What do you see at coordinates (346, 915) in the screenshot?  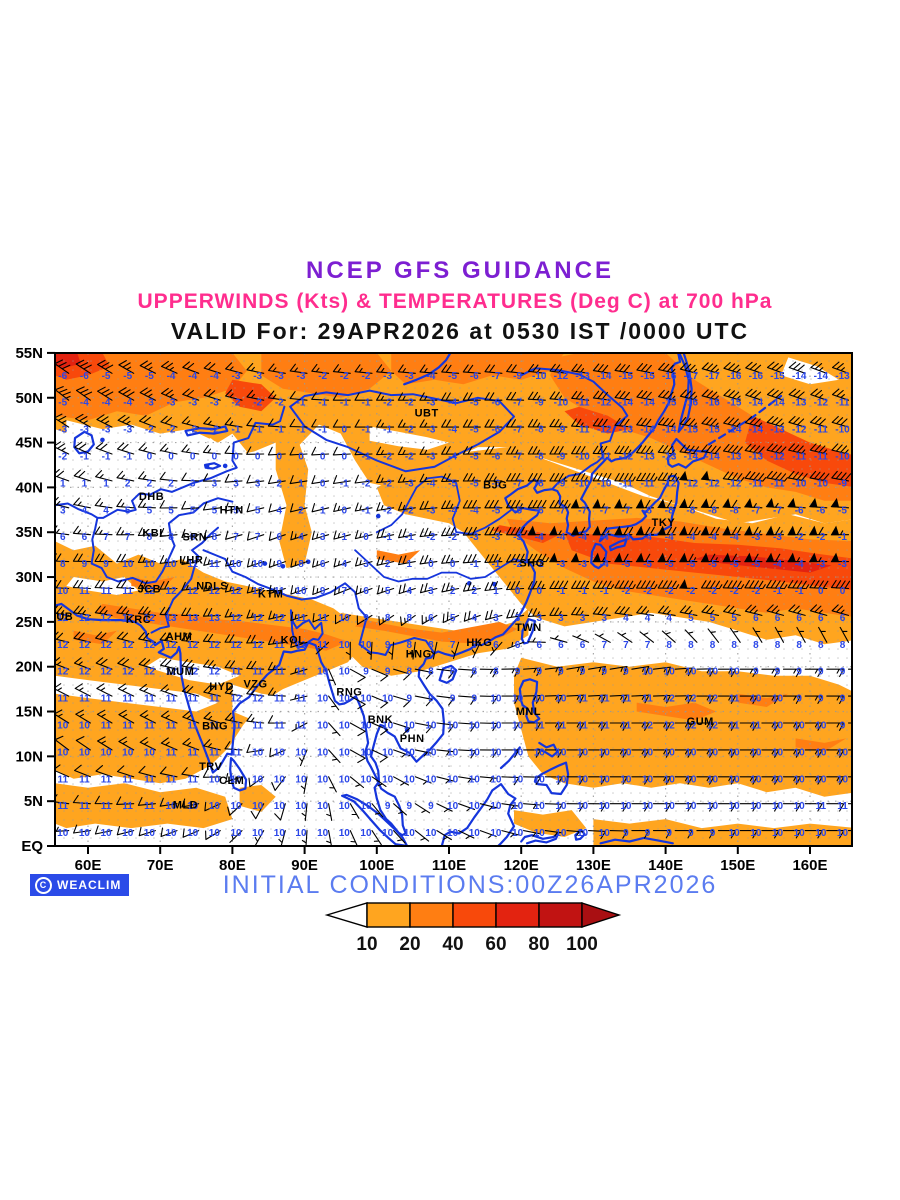 I see `colorbar-left-arrow` at bounding box center [346, 915].